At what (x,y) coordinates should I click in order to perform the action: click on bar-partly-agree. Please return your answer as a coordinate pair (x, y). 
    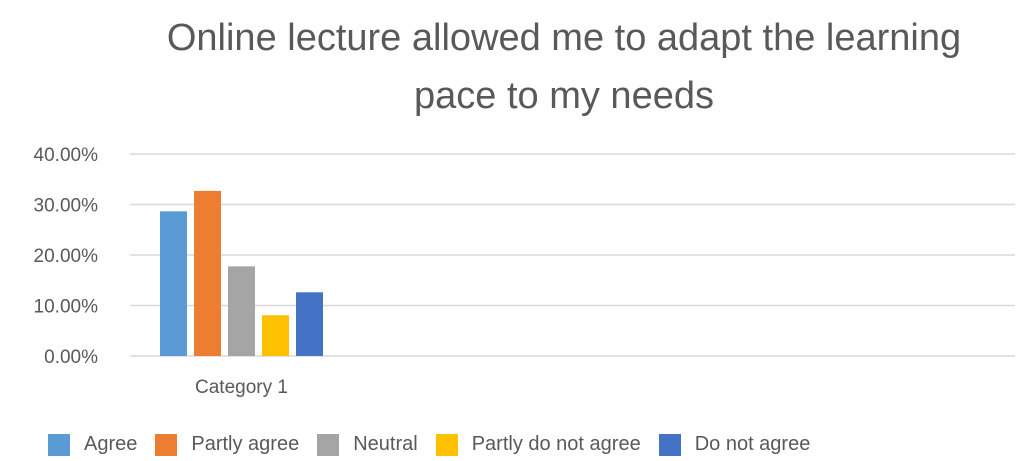
    Looking at the image, I should click on (207, 273).